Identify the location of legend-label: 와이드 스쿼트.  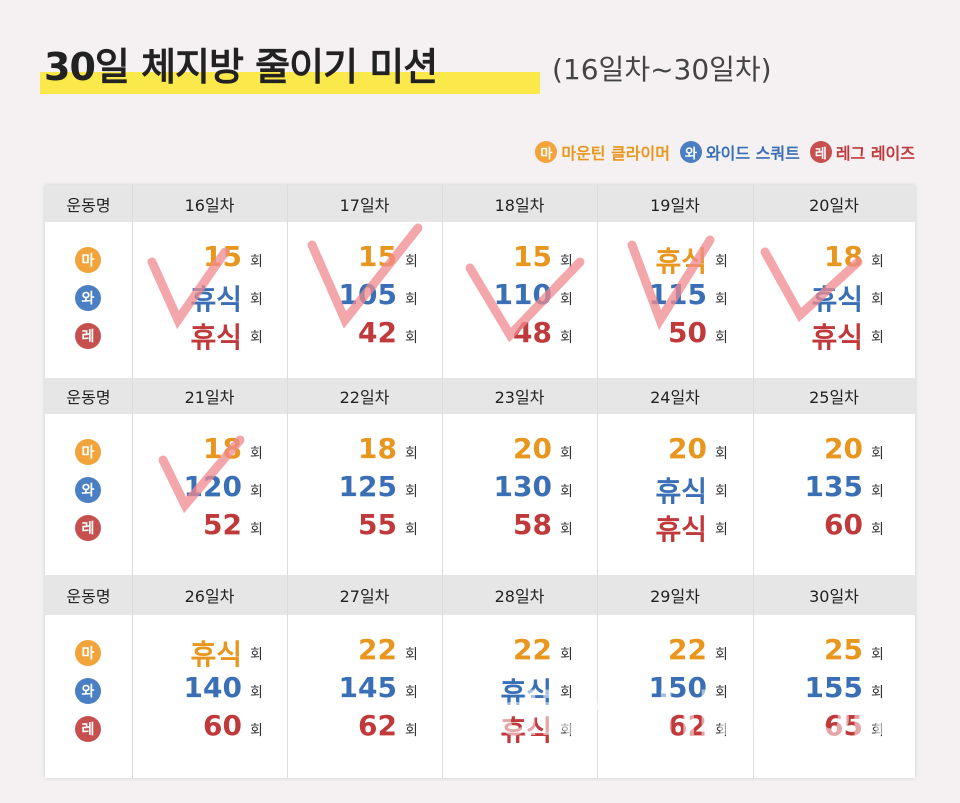
(752, 153).